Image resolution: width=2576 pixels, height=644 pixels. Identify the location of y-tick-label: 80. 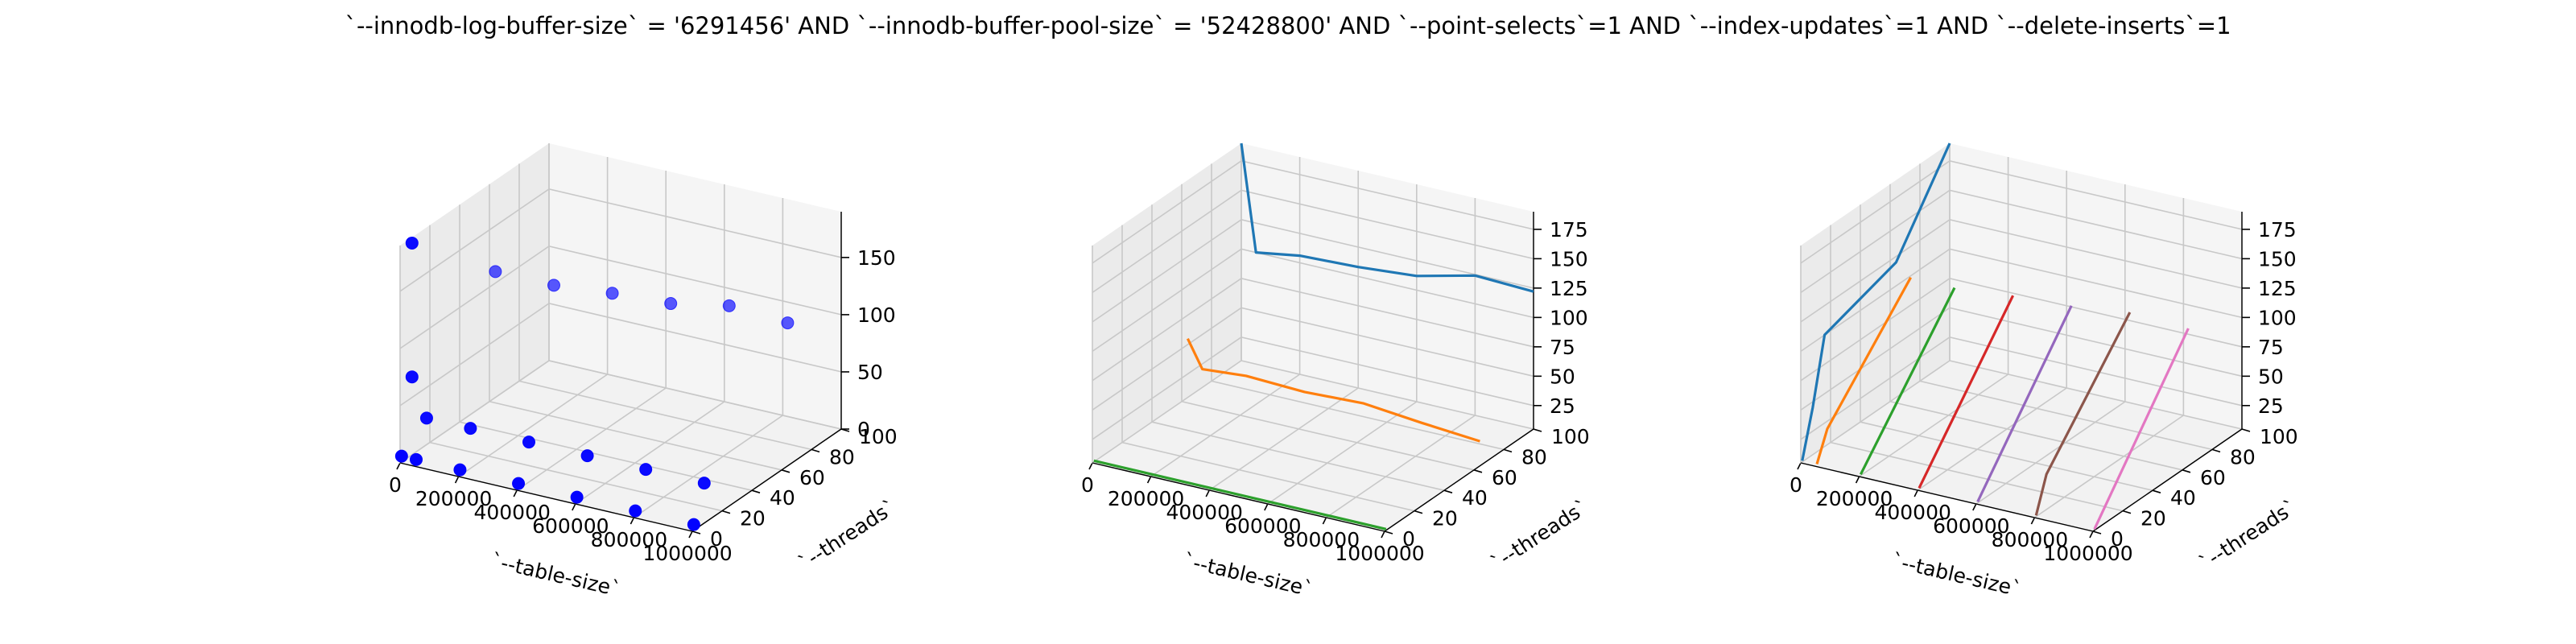
(842, 457).